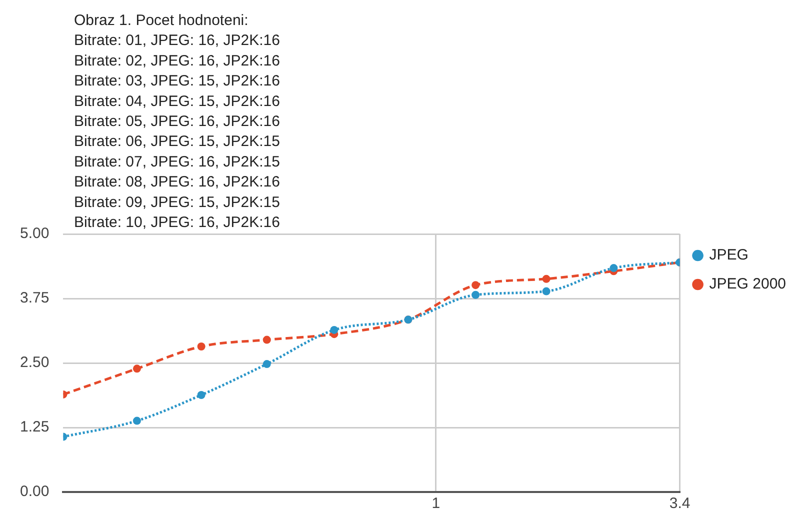 The width and height of the screenshot is (798, 526). Describe the element at coordinates (728, 255) in the screenshot. I see `legend-label: JPEG` at that location.